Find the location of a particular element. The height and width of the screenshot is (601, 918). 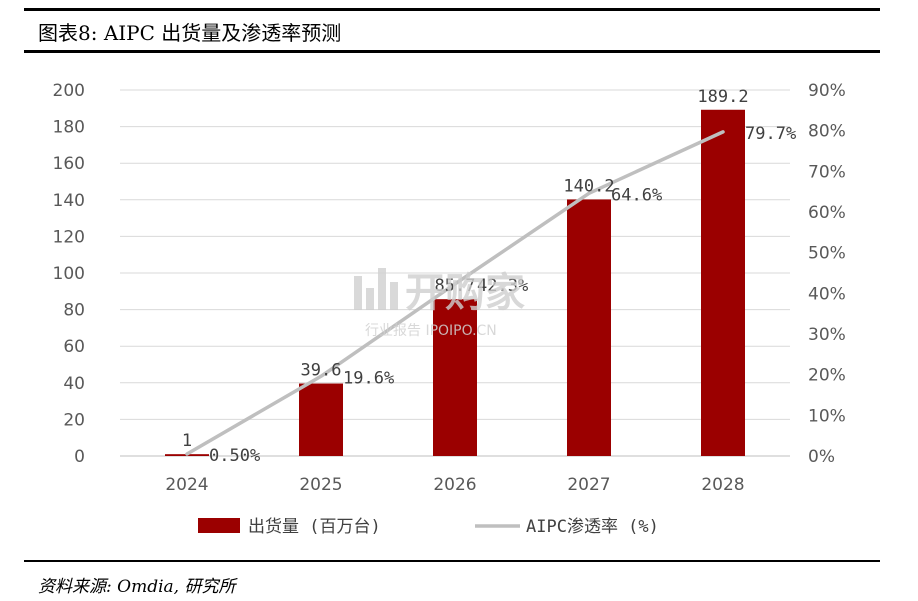

top-rule is located at coordinates (452, 9).